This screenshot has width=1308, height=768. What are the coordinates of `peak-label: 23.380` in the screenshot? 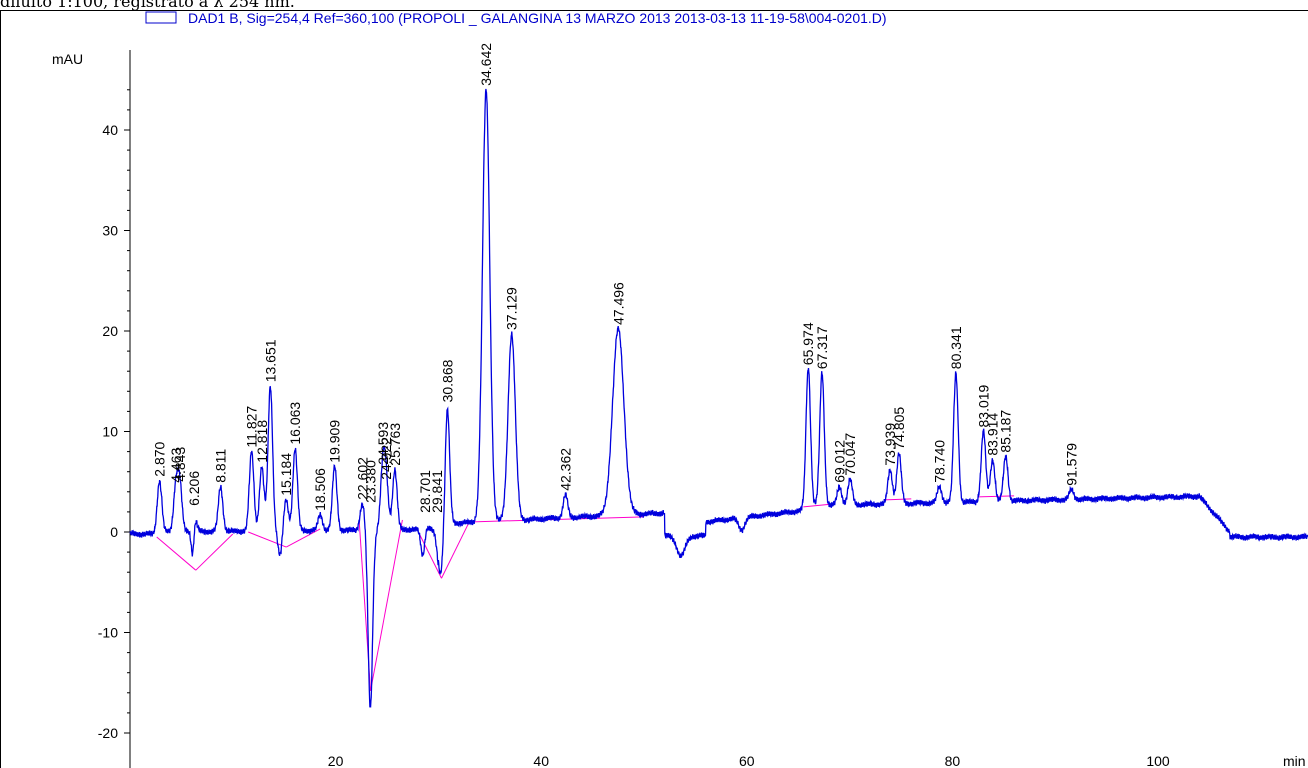 It's located at (370, 481).